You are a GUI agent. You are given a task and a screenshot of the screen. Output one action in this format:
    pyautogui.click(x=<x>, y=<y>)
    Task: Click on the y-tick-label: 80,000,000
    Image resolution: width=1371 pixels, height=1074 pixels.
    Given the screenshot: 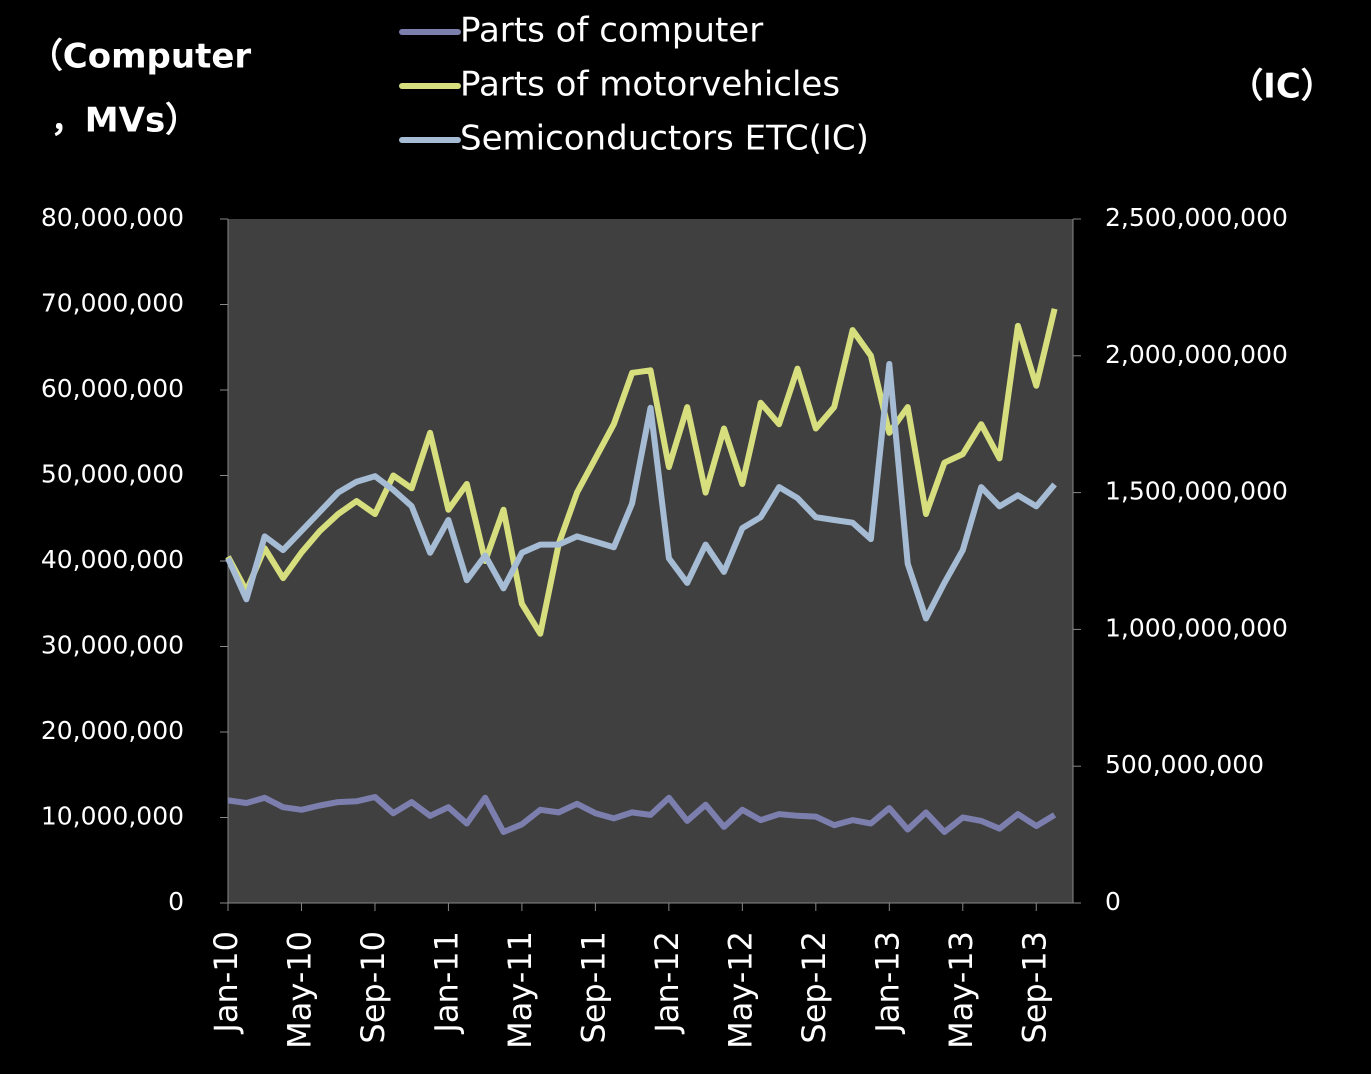 What is the action you would take?
    pyautogui.click(x=112, y=217)
    